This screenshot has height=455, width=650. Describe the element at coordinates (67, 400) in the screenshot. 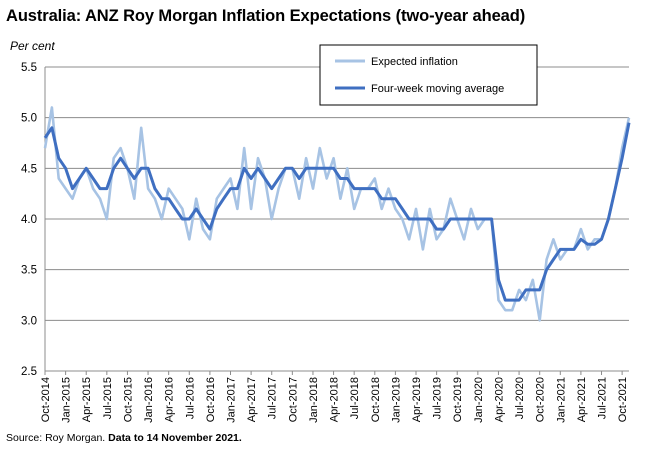

I see `x-tick-label: Jan-2015` at that location.